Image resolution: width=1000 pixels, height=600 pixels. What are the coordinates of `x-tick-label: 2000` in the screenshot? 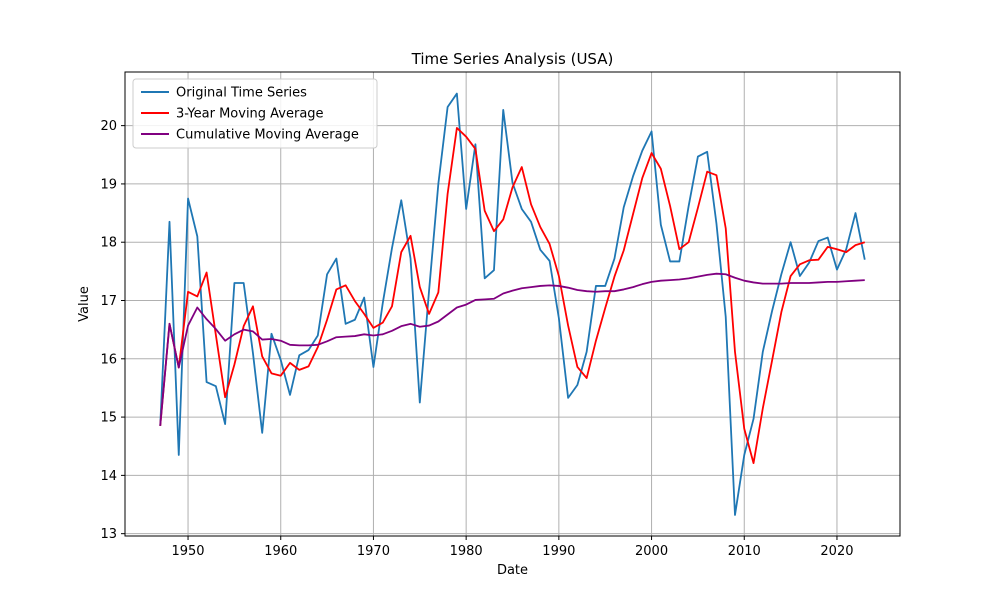 It's located at (651, 551).